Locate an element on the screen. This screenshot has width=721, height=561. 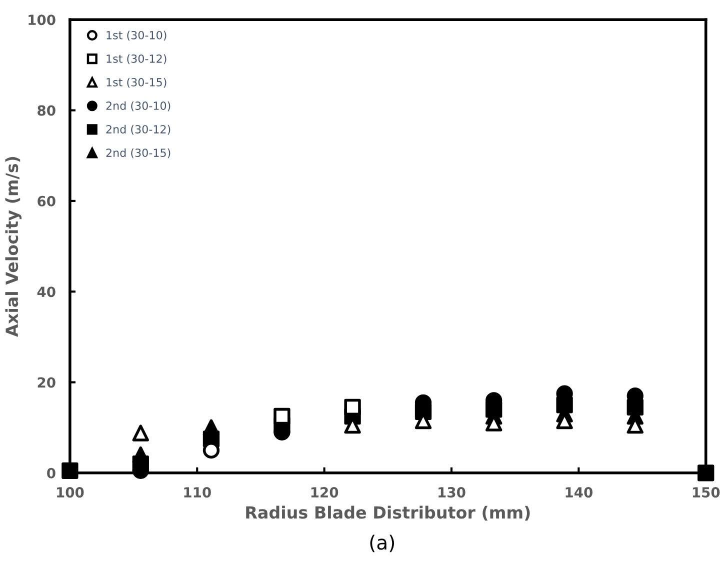
x-tick-label: 130 is located at coordinates (452, 492).